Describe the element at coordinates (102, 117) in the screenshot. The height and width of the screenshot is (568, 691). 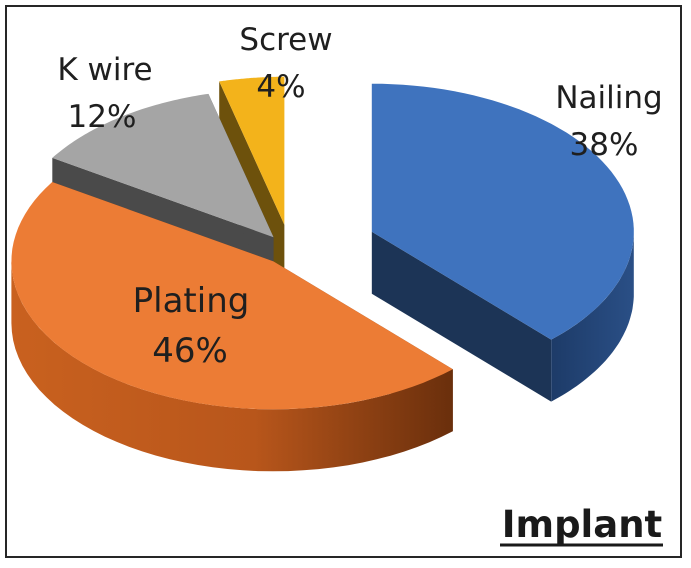
I see `slice-value-k-wire: 12%` at that location.